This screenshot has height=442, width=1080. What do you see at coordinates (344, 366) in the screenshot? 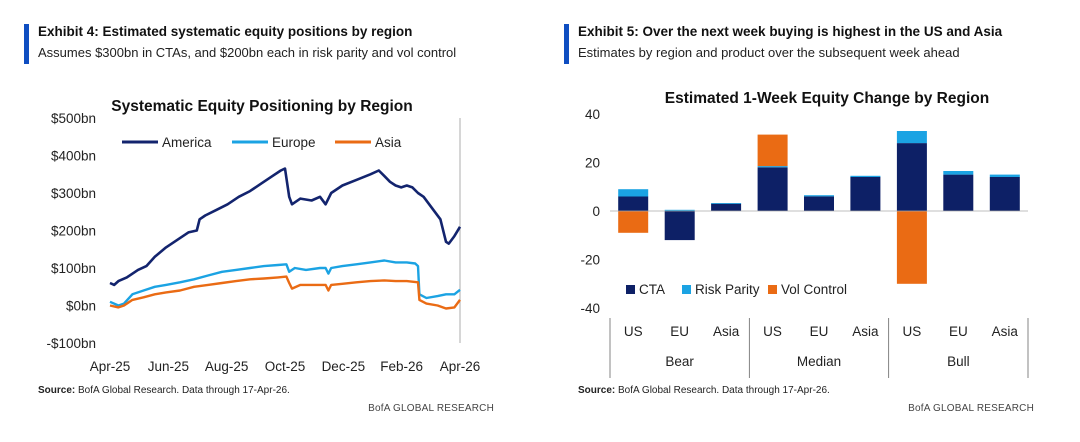
I see `line-chart-xtick-label: Dec-25` at bounding box center [344, 366].